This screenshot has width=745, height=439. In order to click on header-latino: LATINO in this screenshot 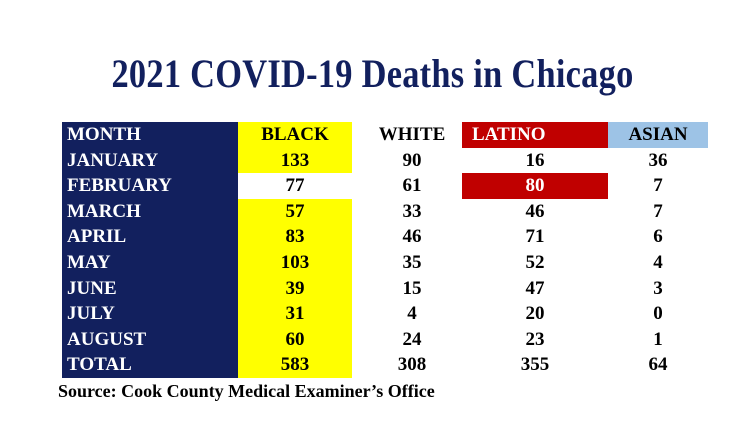, I will do `click(535, 135)`.